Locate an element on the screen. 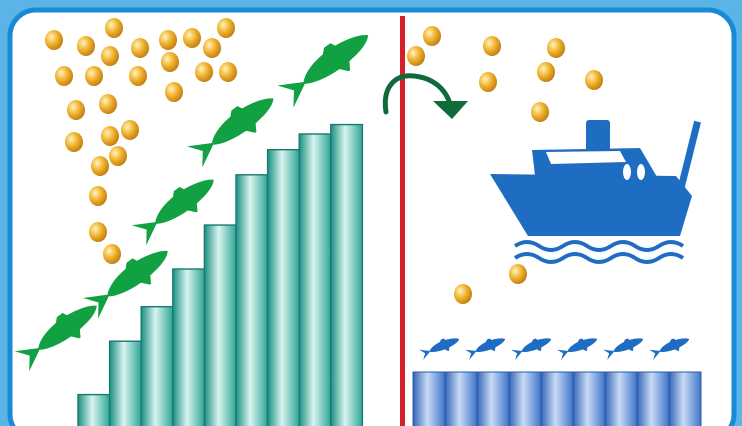 Image resolution: width=742 pixels, height=426 pixels. divider-line is located at coordinates (402, 221).